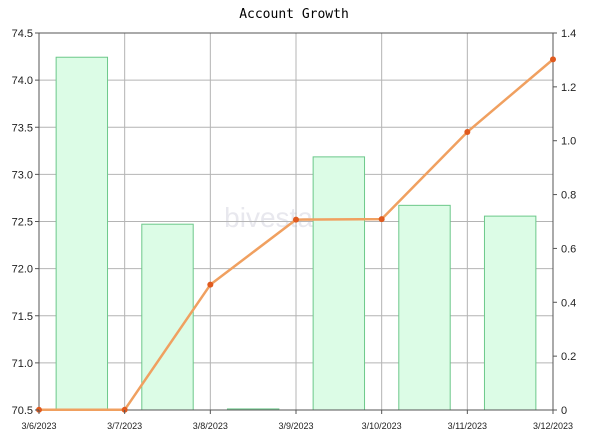 This screenshot has width=590, height=441. I want to click on x-tick-label: 3/9/2023, so click(295, 426).